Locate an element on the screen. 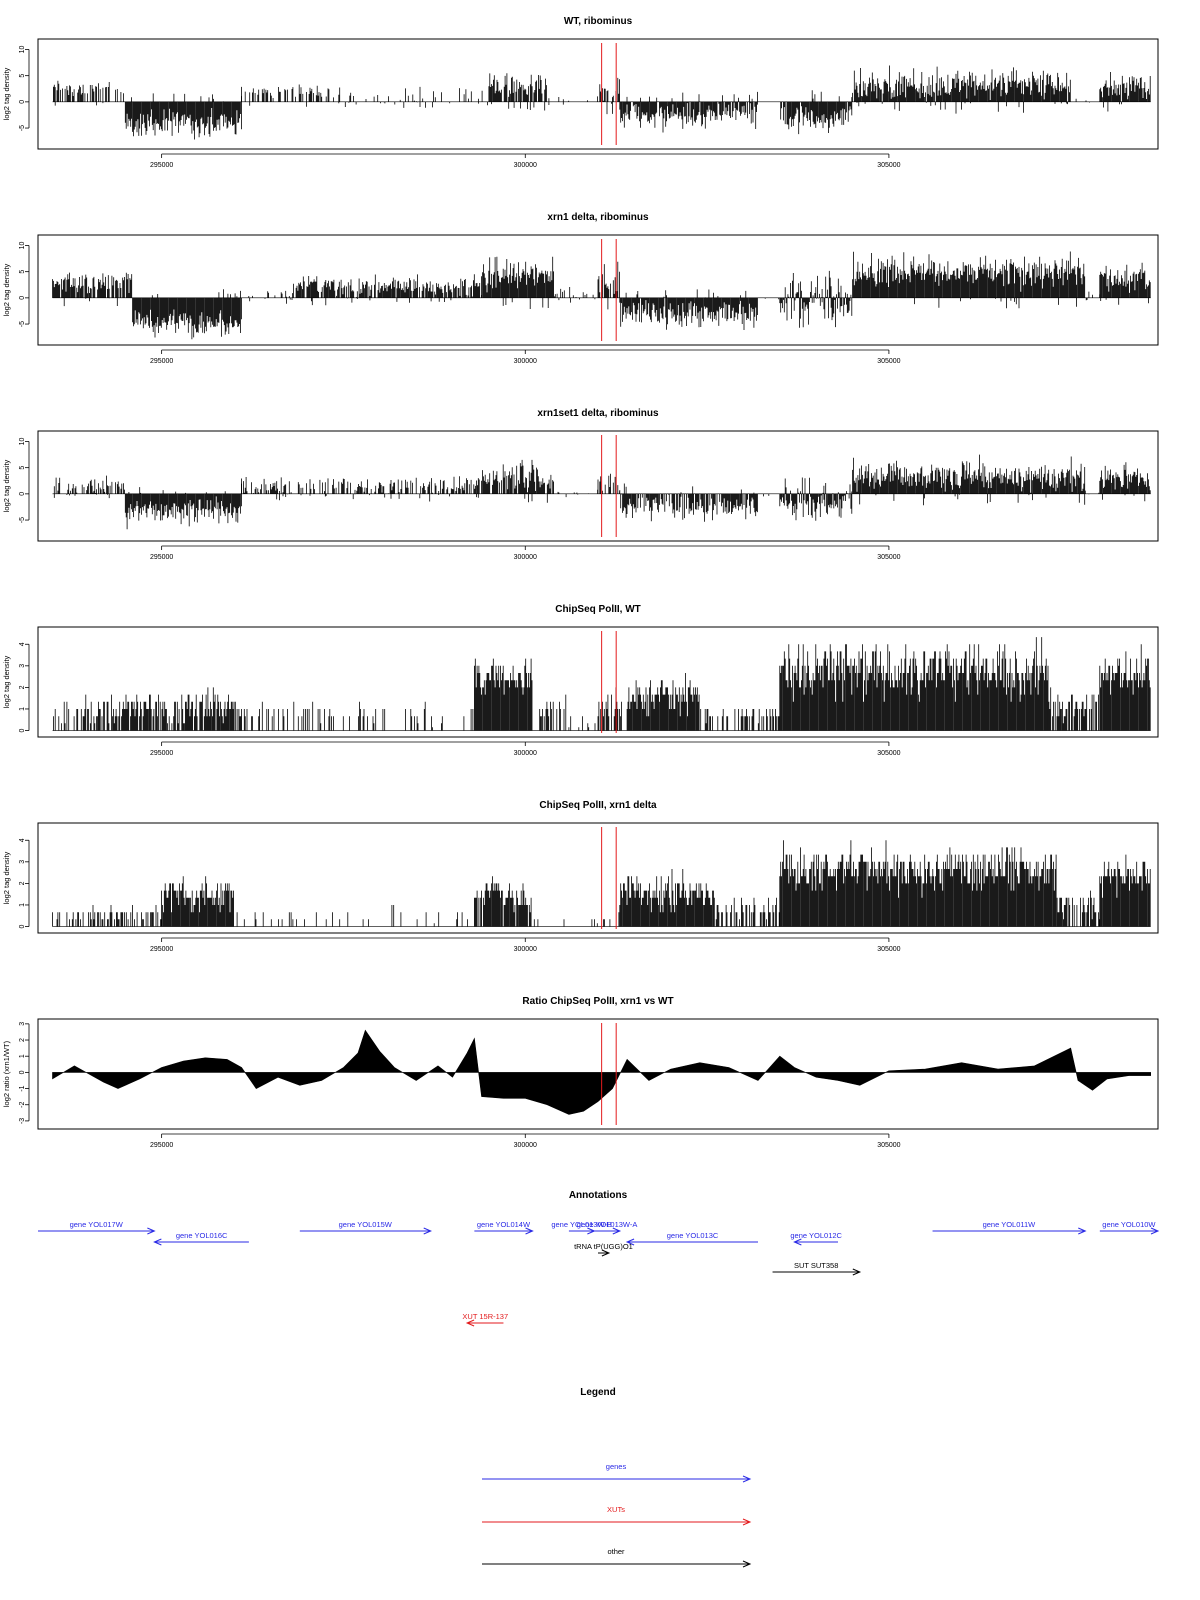 This screenshot has width=1200, height=1600. feature-label: gene YOL016C is located at coordinates (202, 1235).